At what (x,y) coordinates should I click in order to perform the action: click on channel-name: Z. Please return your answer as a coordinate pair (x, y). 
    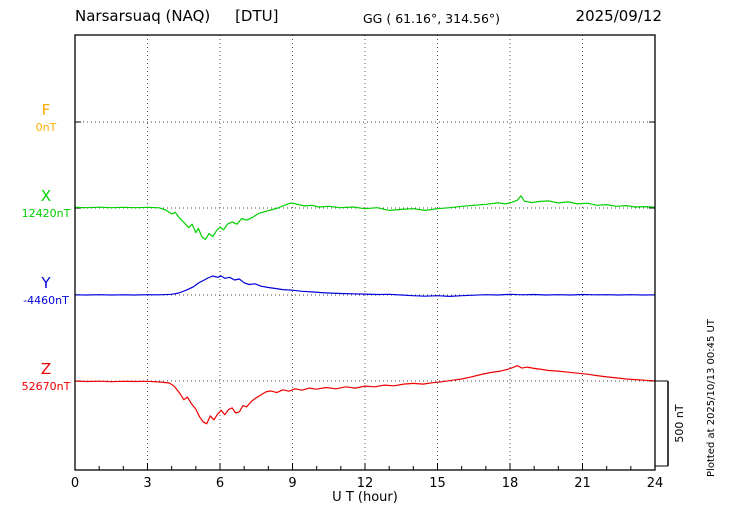
    Looking at the image, I should click on (46, 369).